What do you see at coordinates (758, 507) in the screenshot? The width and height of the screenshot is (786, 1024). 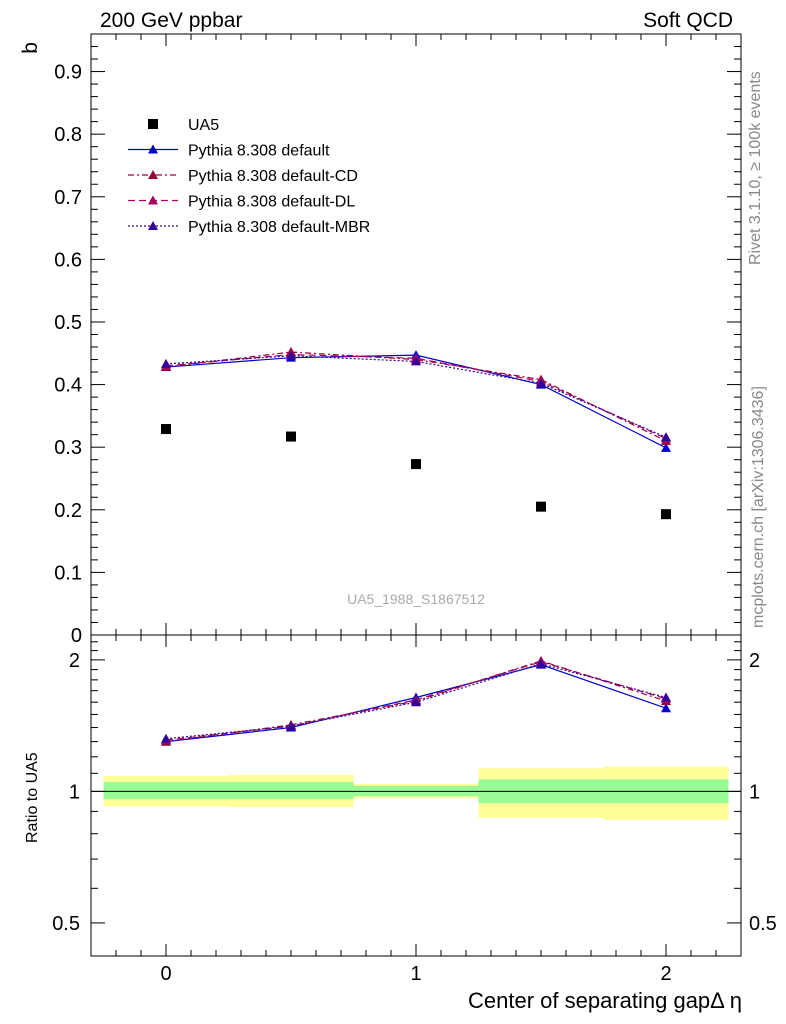 I see `side-label-mcplots: mcplots.cern.ch [arXiv:1306.3436]` at bounding box center [758, 507].